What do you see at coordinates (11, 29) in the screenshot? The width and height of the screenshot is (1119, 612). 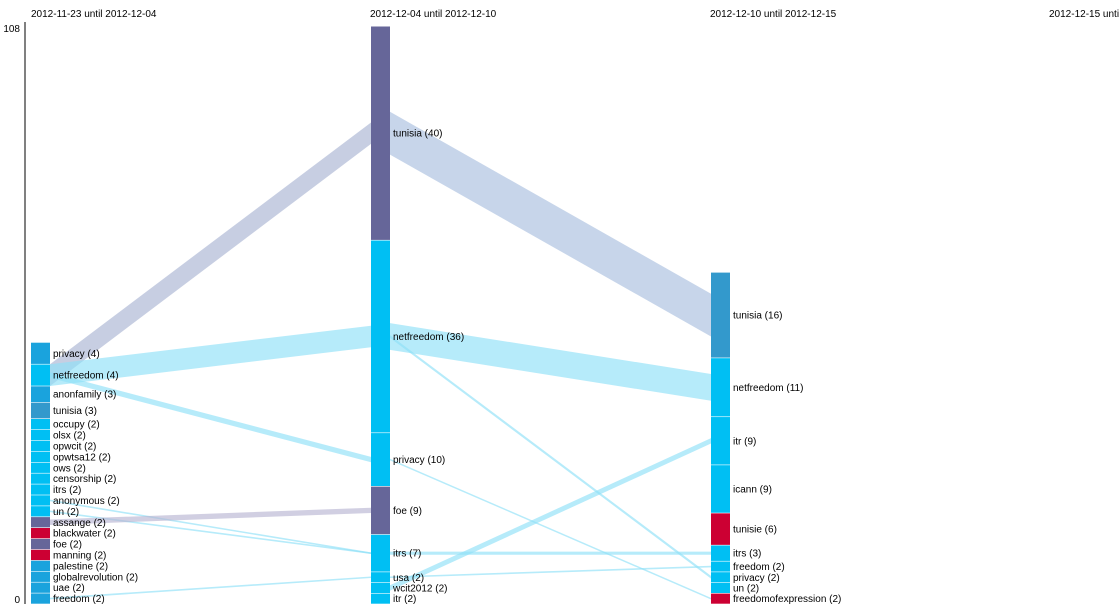 I see `y-axis-max-label: 108` at bounding box center [11, 29].